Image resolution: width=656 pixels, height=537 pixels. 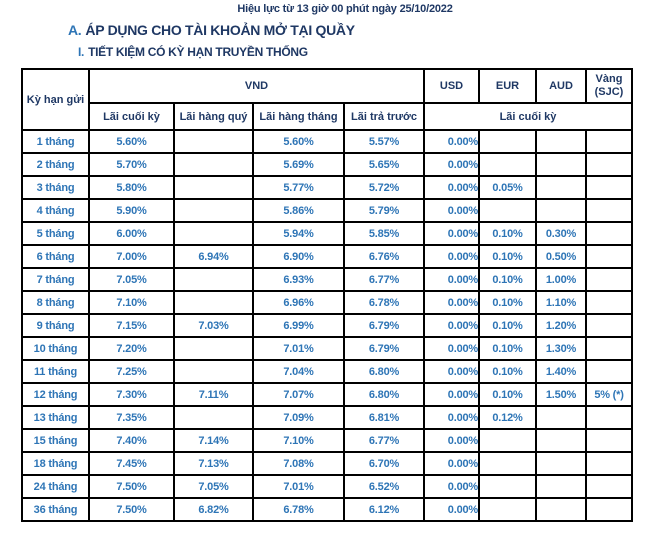 What do you see at coordinates (131, 141) in the screenshot?
I see `vnd-end-of-term-cell: 5.60%` at bounding box center [131, 141].